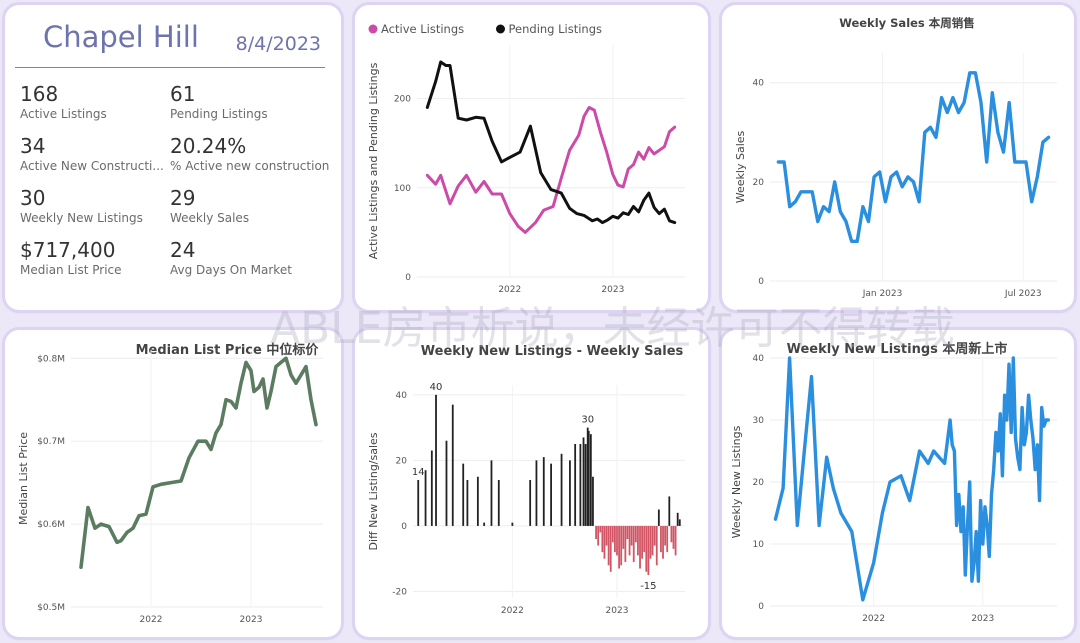 The height and width of the screenshot is (643, 1080). What do you see at coordinates (68, 250) in the screenshot?
I see `kpi-value: $717,400` at bounding box center [68, 250].